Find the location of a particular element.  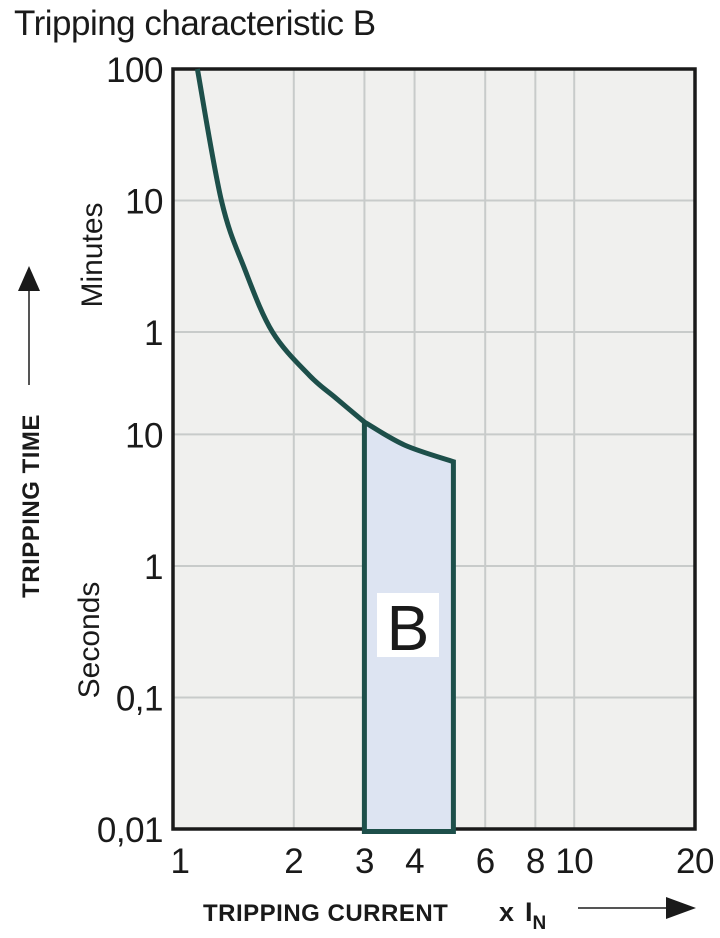

y-tick-label: 0,1 is located at coordinates (139, 698).